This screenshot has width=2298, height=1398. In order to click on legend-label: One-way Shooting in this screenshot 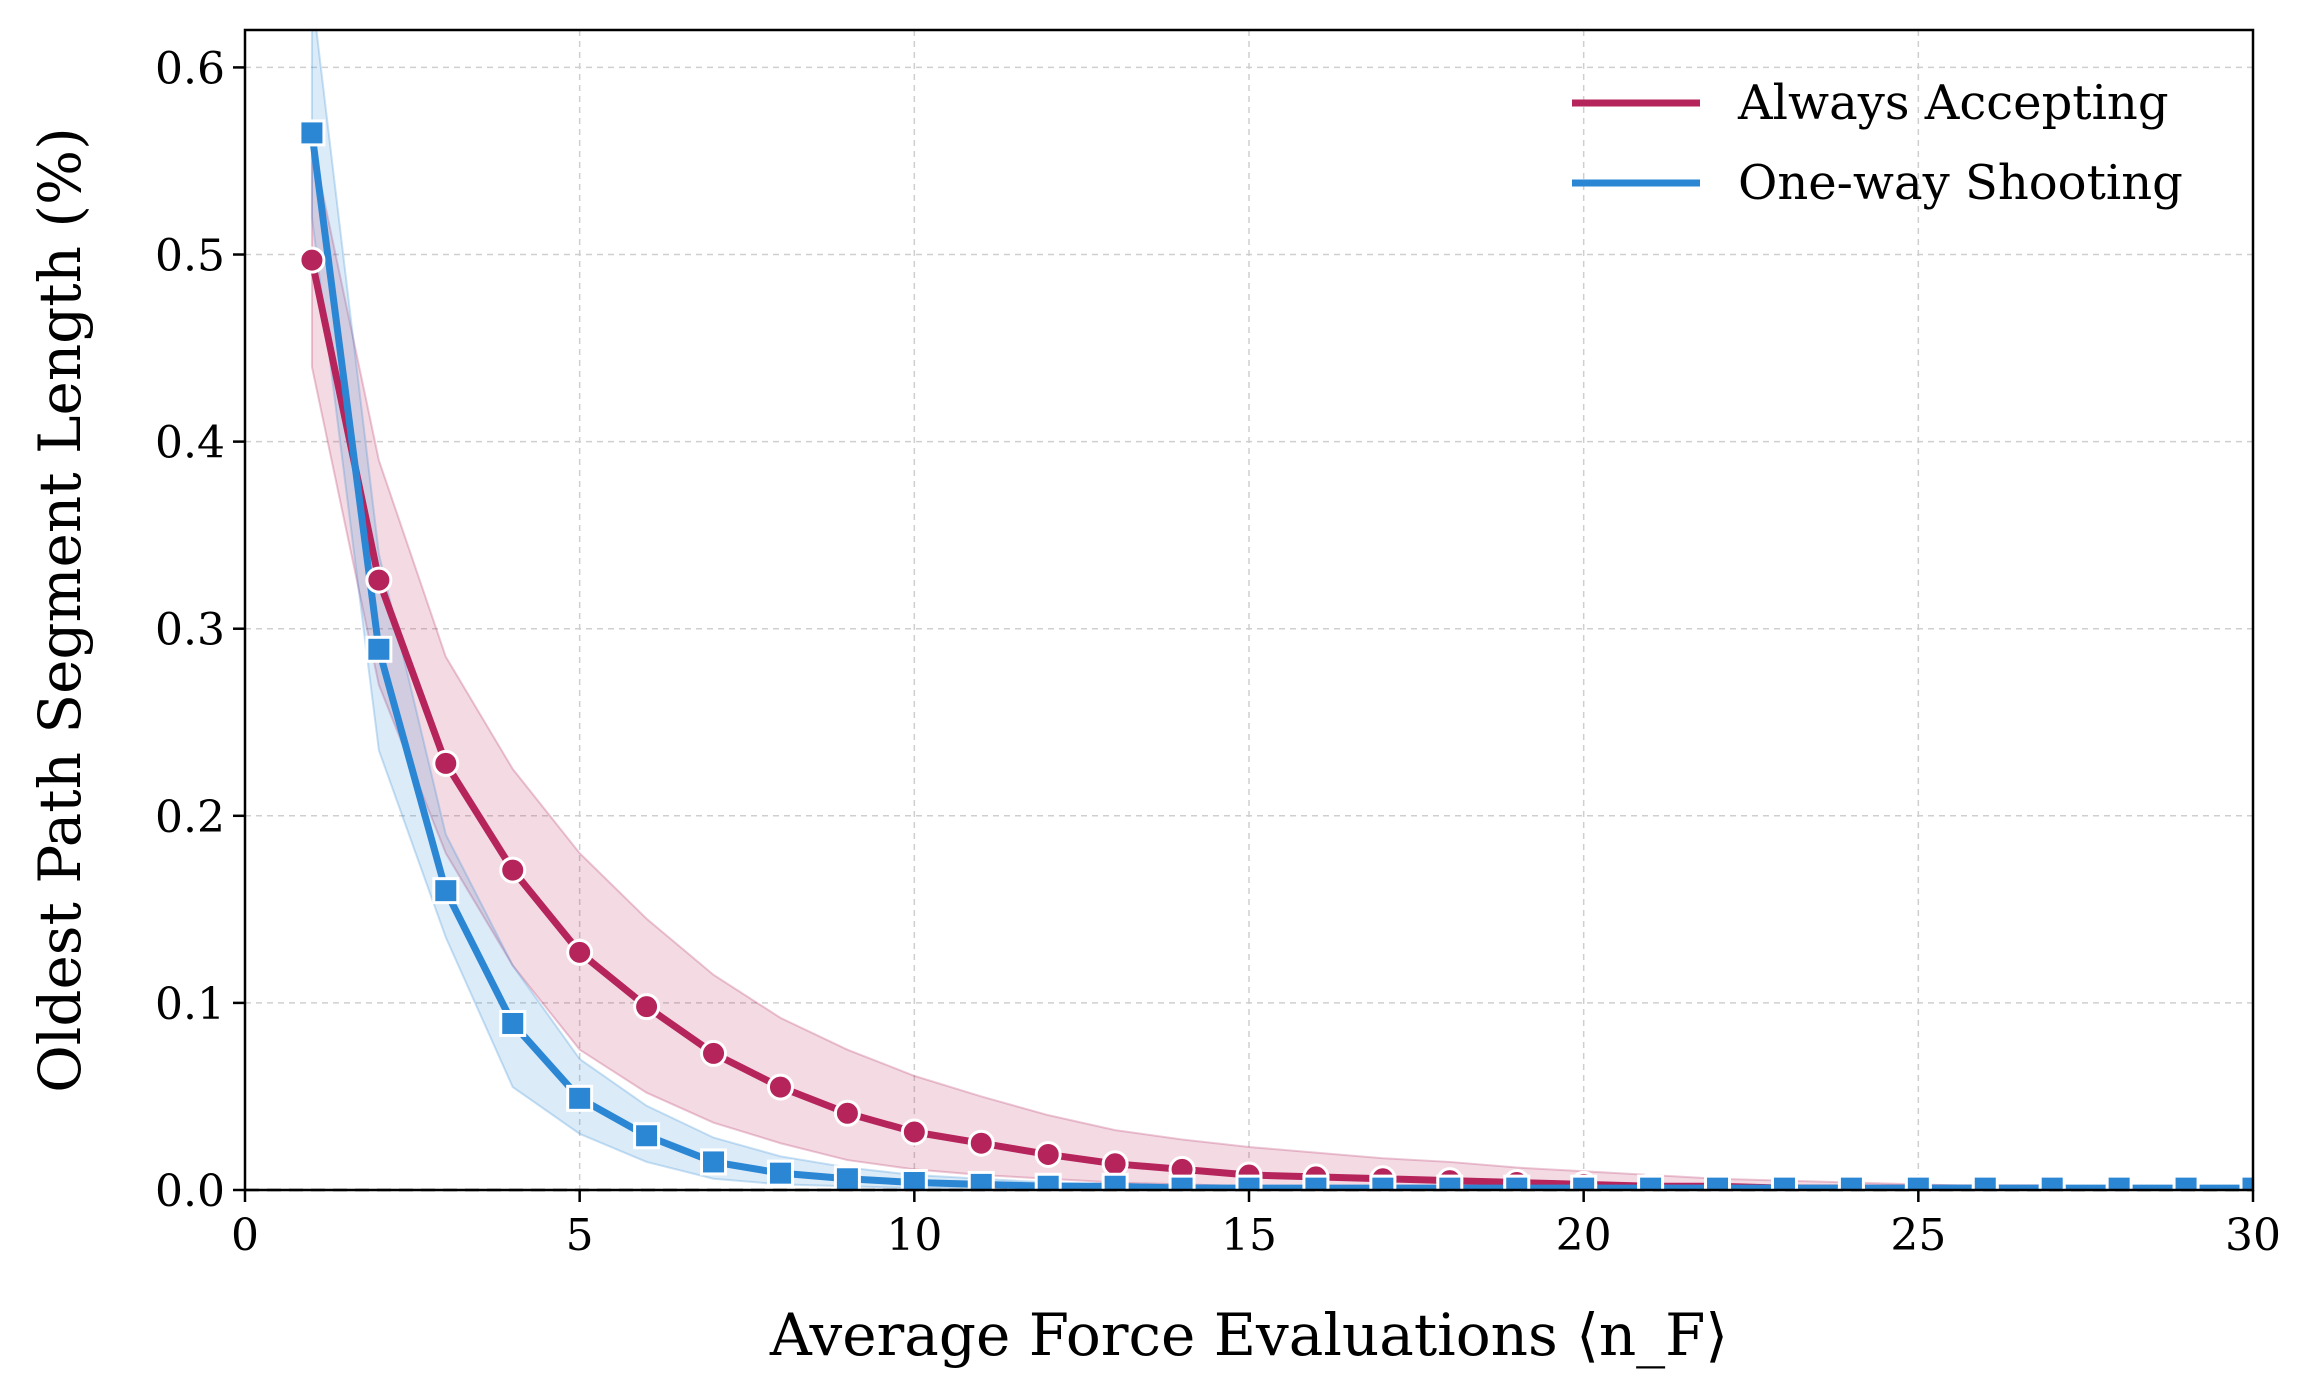, I will do `click(1960, 183)`.